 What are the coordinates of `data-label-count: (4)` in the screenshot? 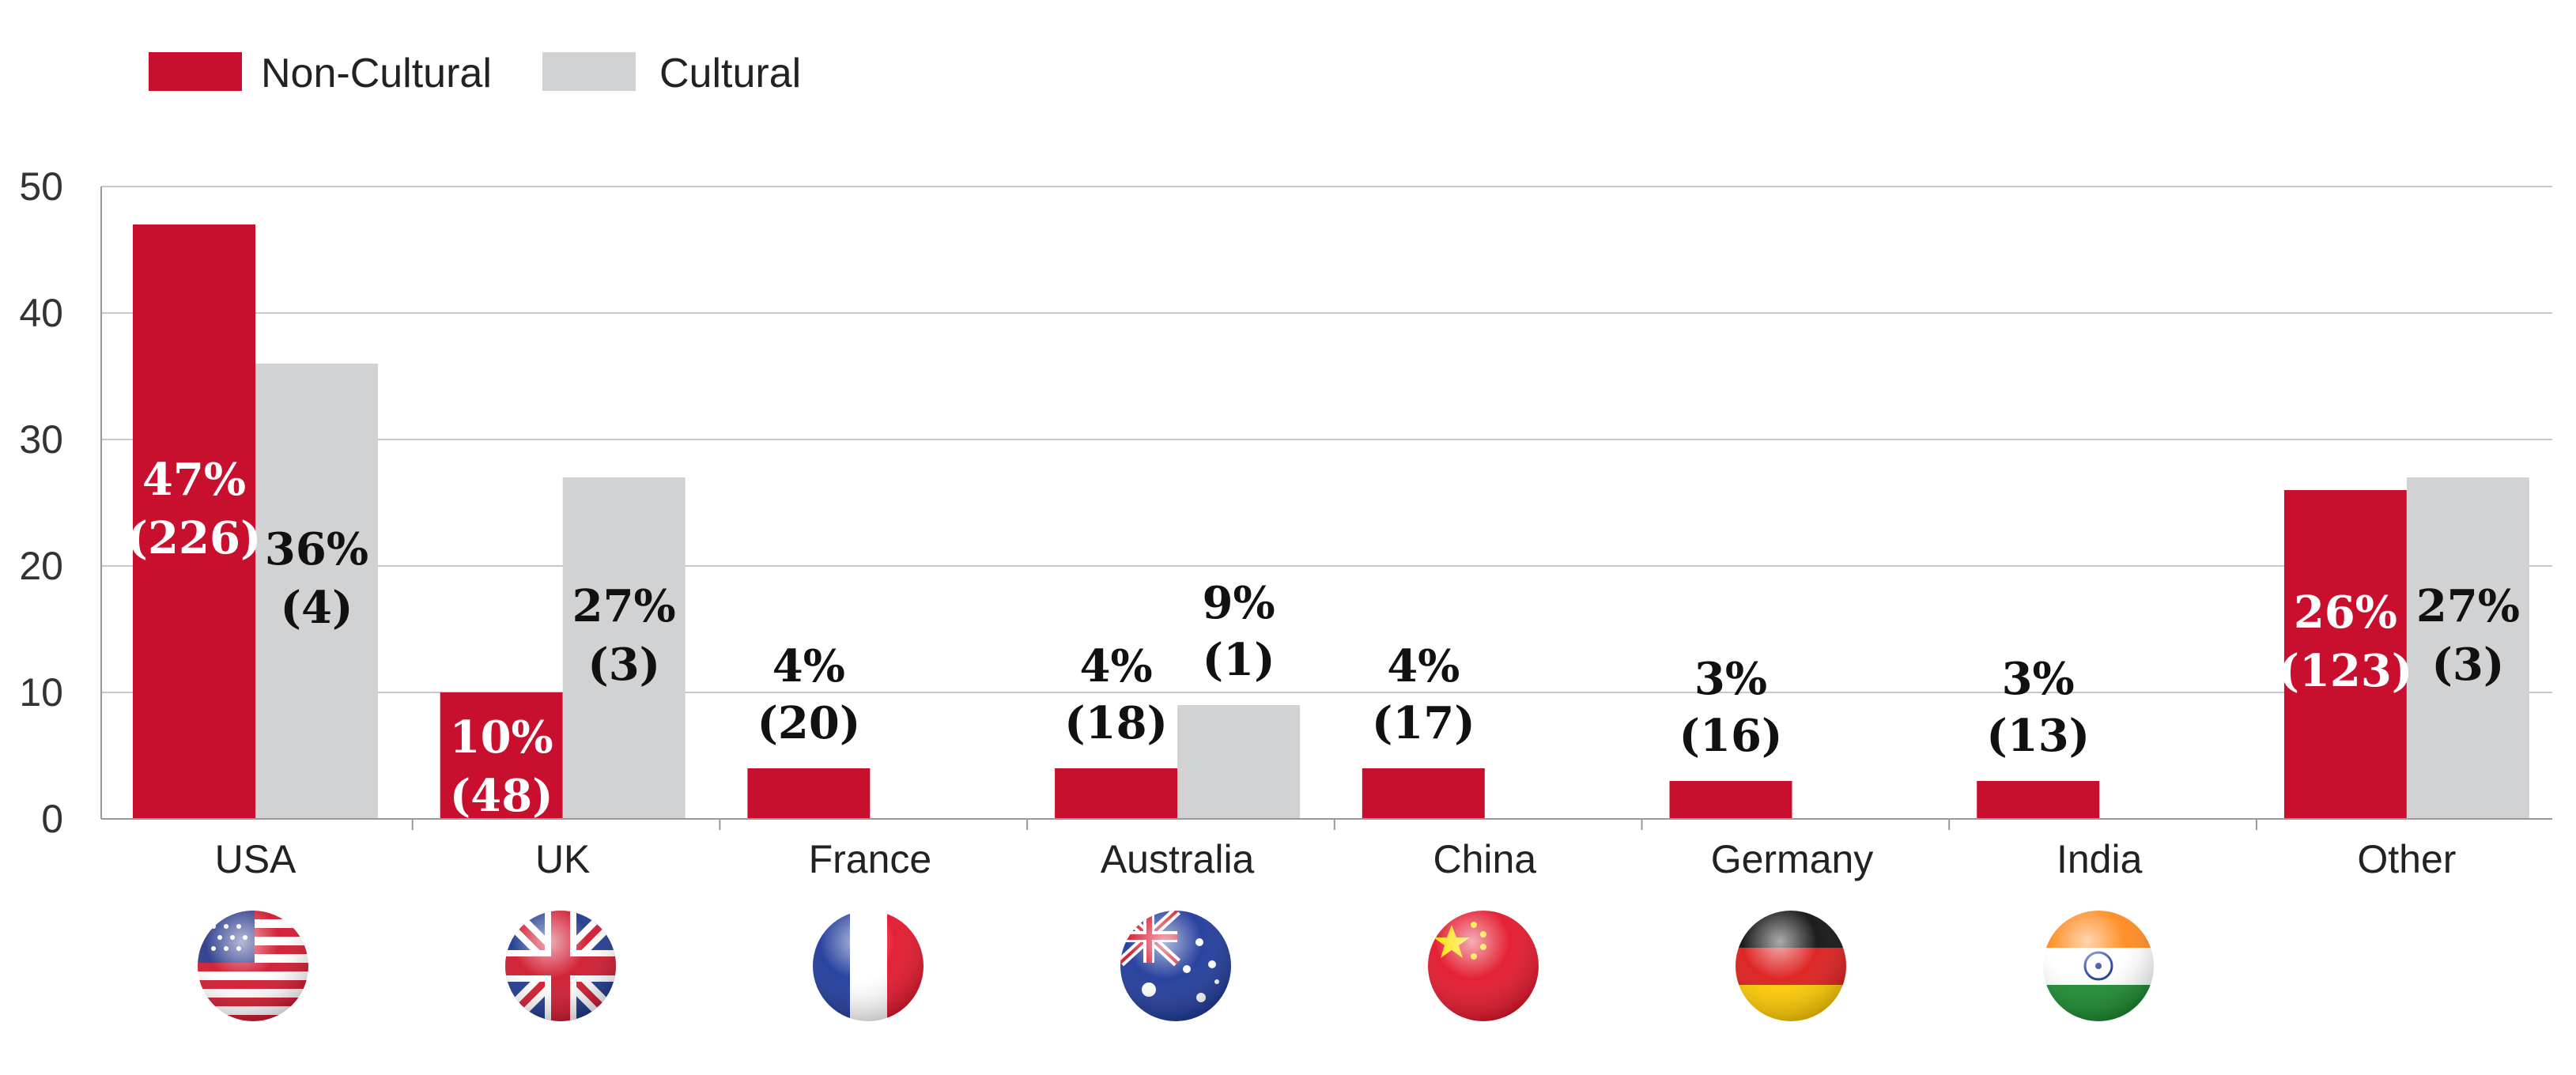 It's located at (317, 608).